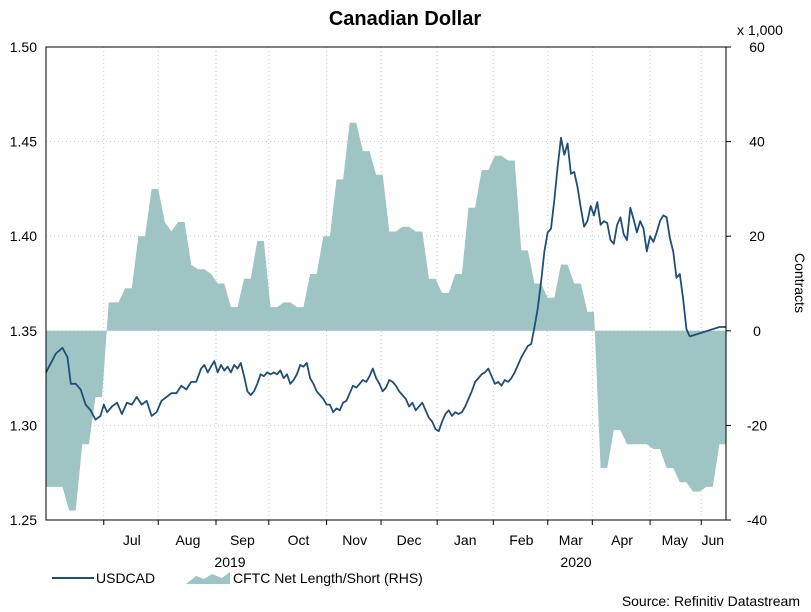 This screenshot has height=612, width=811. I want to click on x-year-label: 2019, so click(229, 562).